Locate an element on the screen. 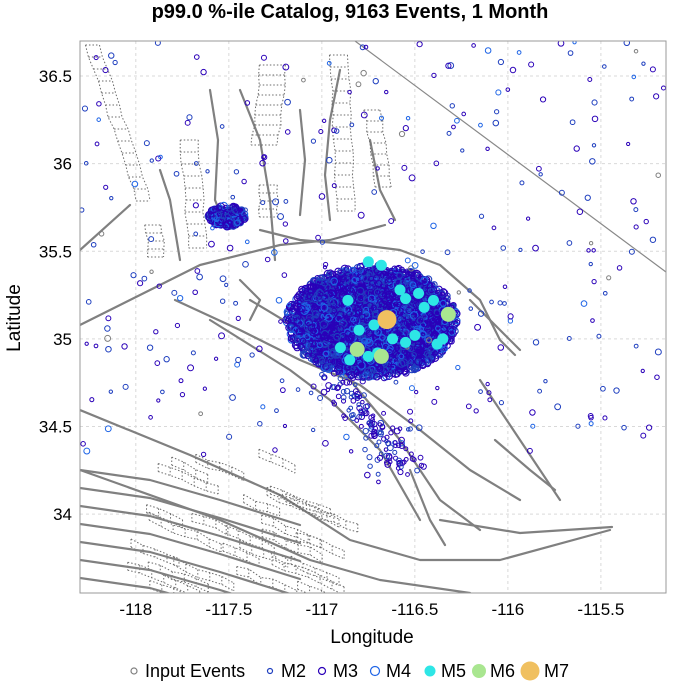 This screenshot has height=687, width=700. legend-label: M3 is located at coordinates (345, 671).